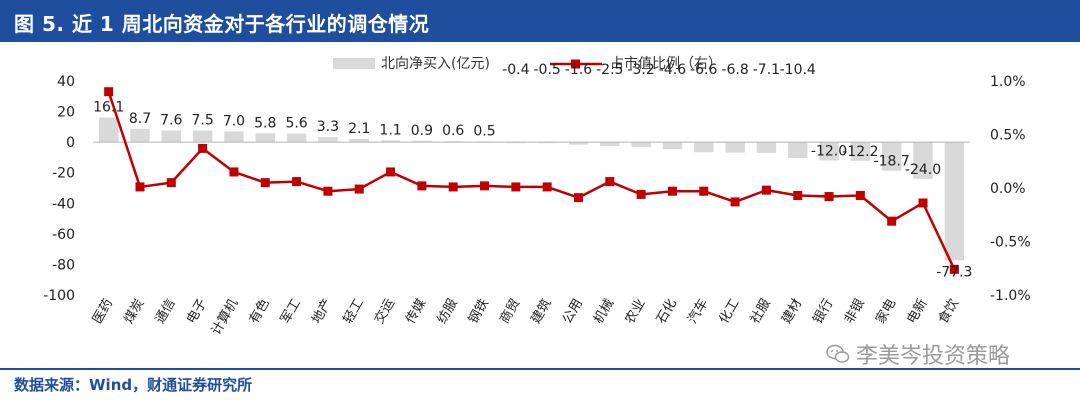  I want to click on bar-传媒, so click(422, 141).